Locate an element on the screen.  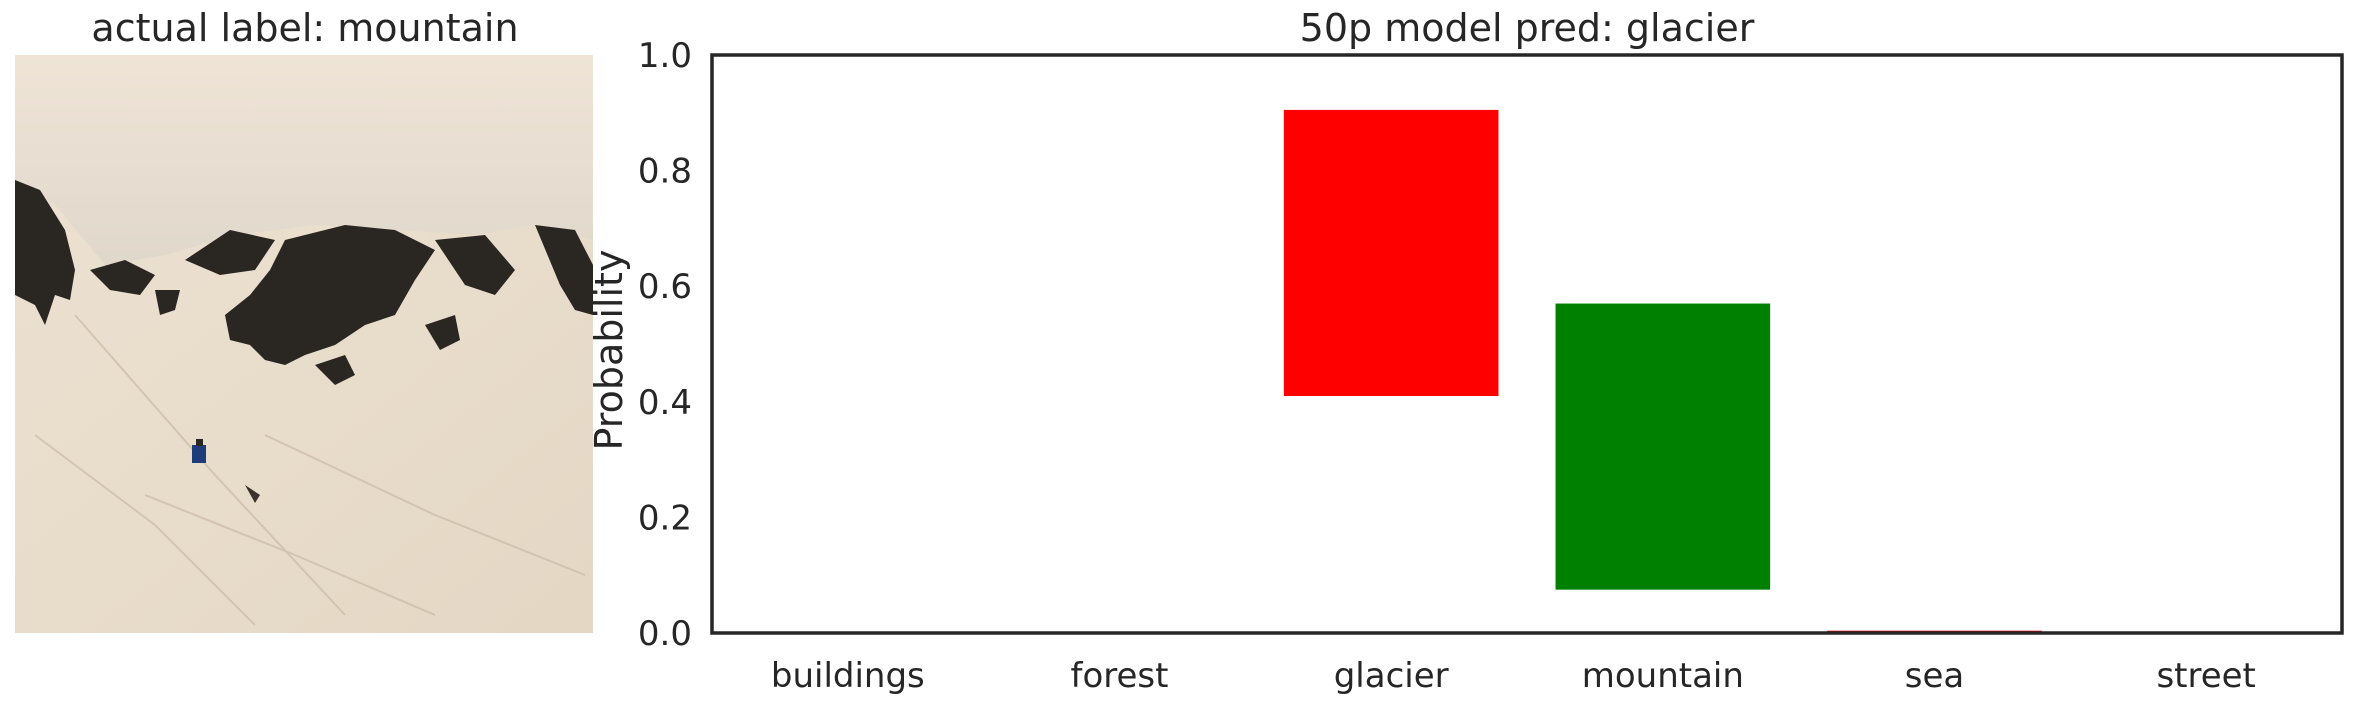
y-tick-label: 0.0 is located at coordinates (665, 634).